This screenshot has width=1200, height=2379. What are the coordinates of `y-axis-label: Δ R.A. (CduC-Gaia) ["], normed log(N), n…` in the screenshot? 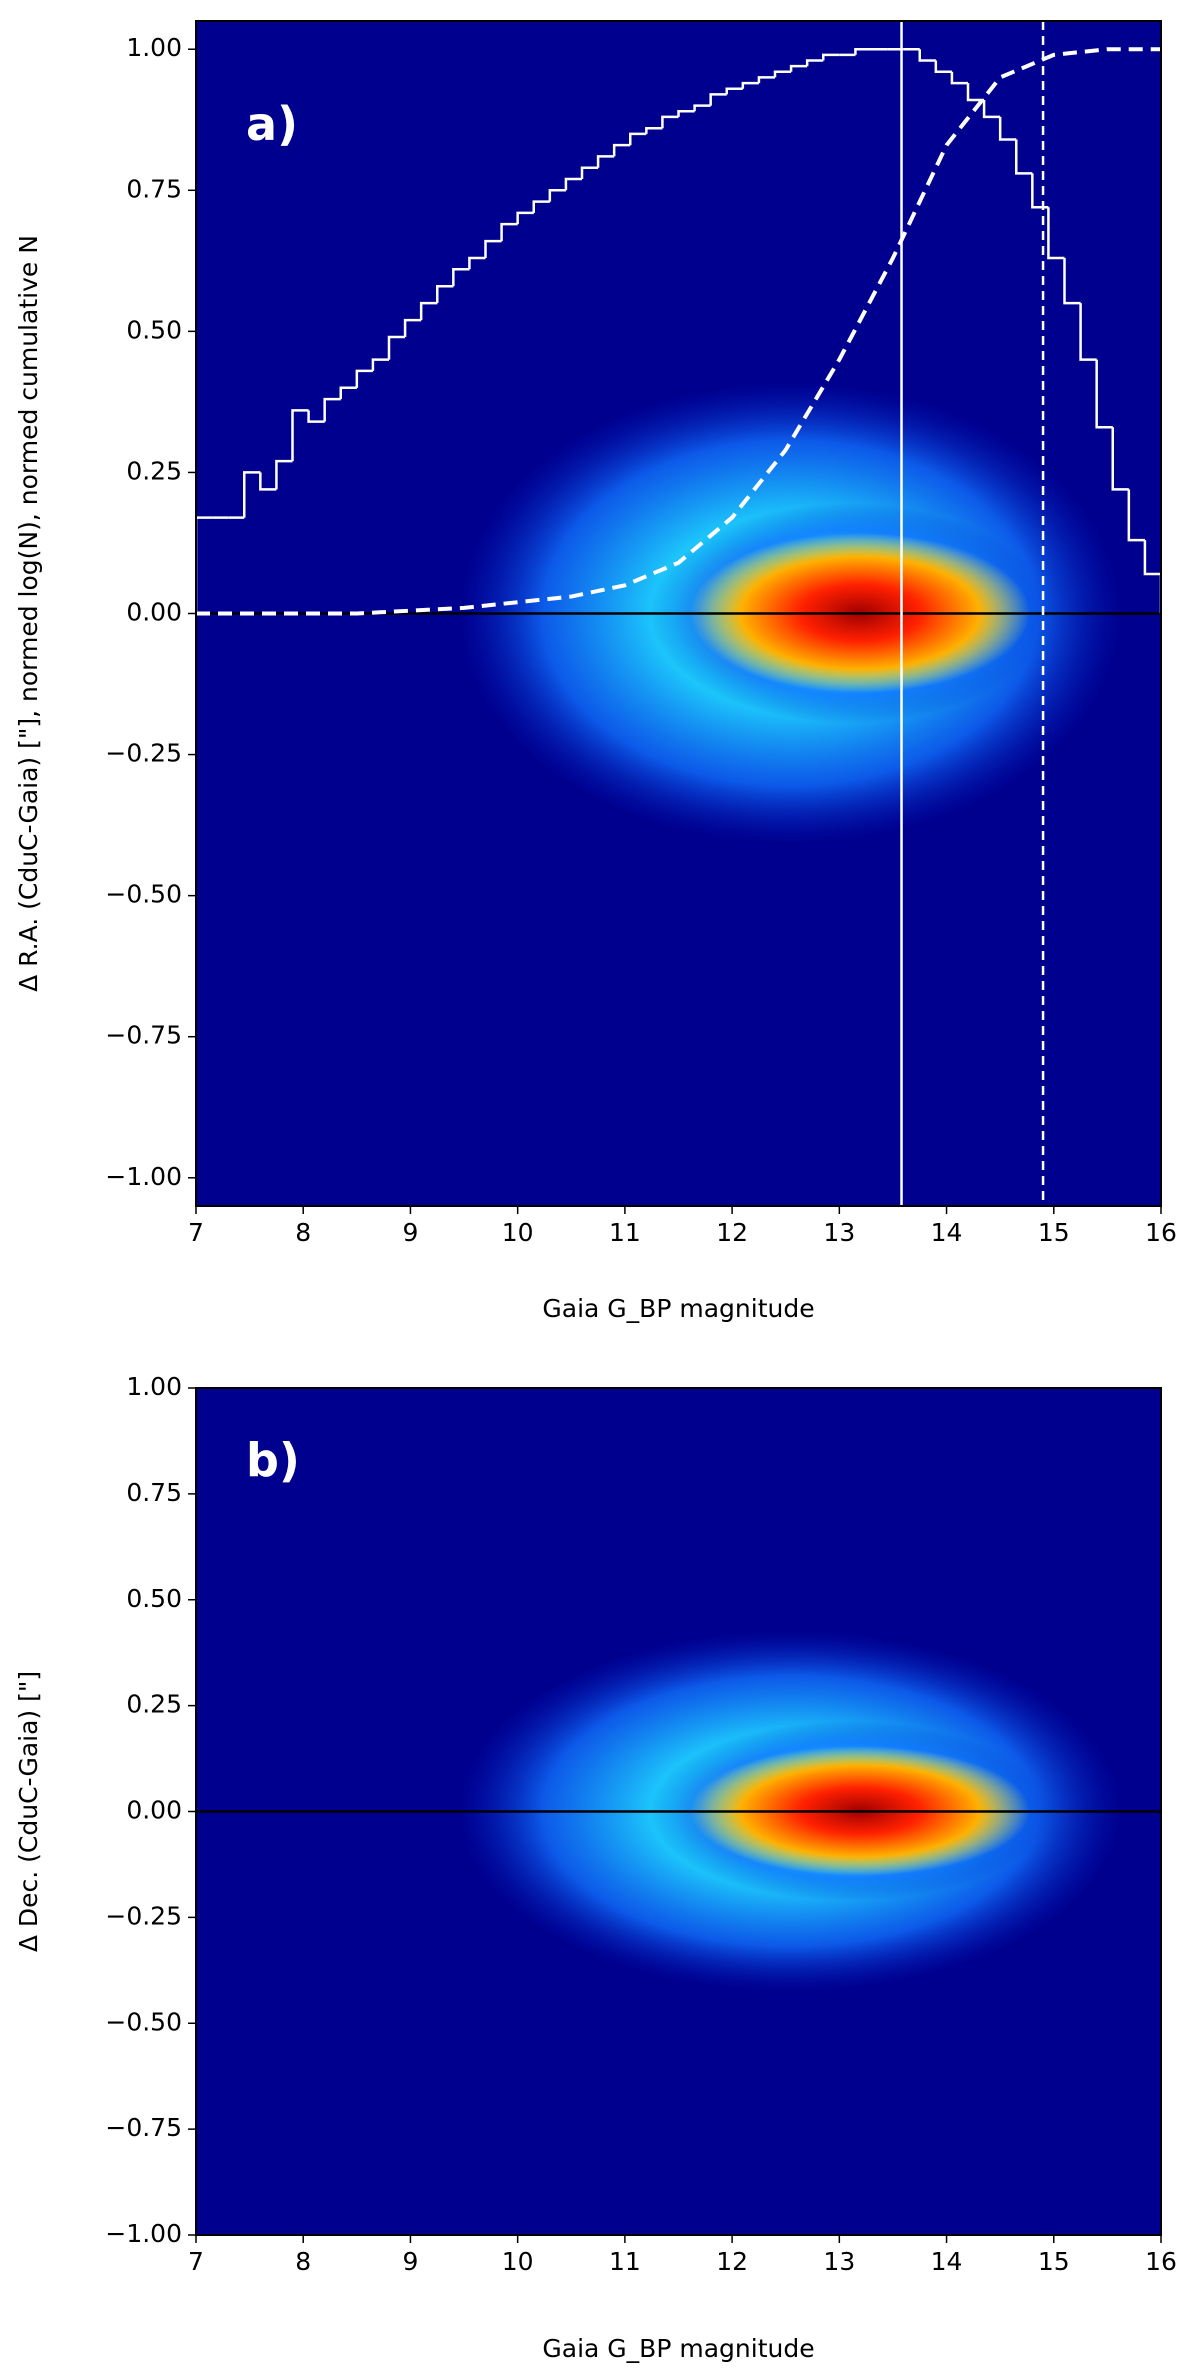 It's located at (28, 613).